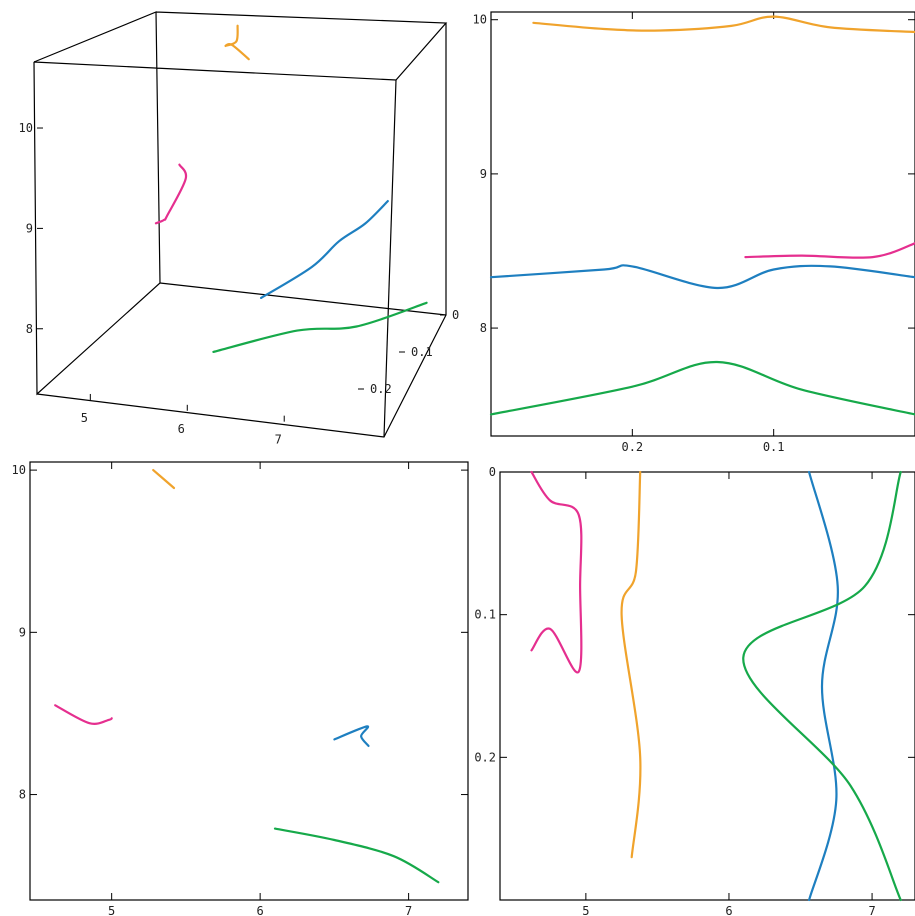  I want to click on series-line-3d-pink, so click(171, 194).